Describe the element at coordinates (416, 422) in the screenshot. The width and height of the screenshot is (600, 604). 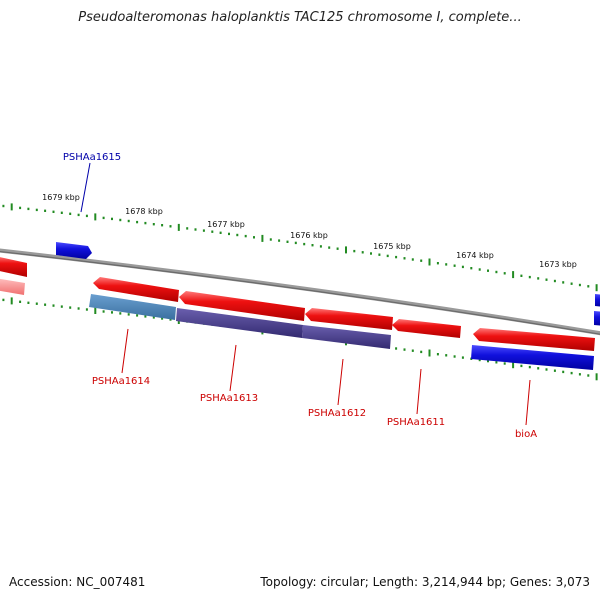
I see `gene-label-PSHAa1611: PSHAa1611` at that location.